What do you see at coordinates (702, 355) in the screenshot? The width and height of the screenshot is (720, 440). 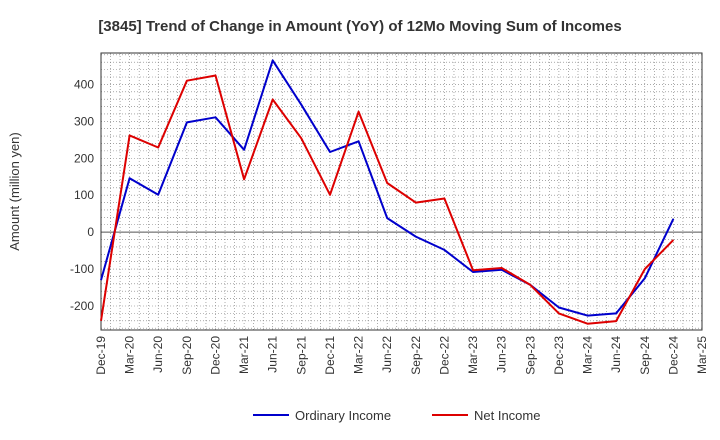 I see `x-tick-label: Mar-25` at bounding box center [702, 355].